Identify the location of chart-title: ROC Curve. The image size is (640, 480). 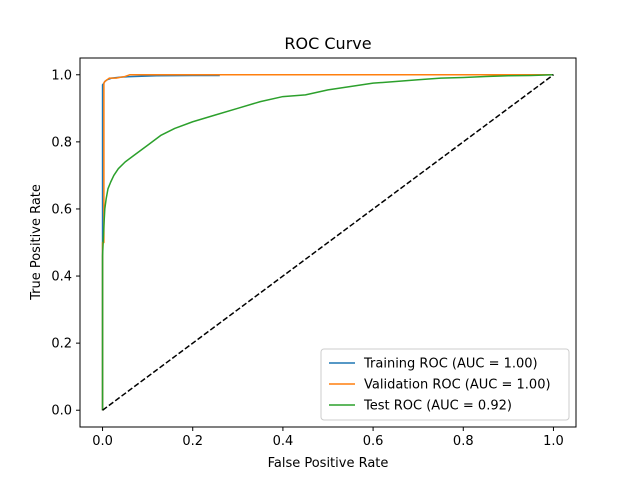
(327, 43).